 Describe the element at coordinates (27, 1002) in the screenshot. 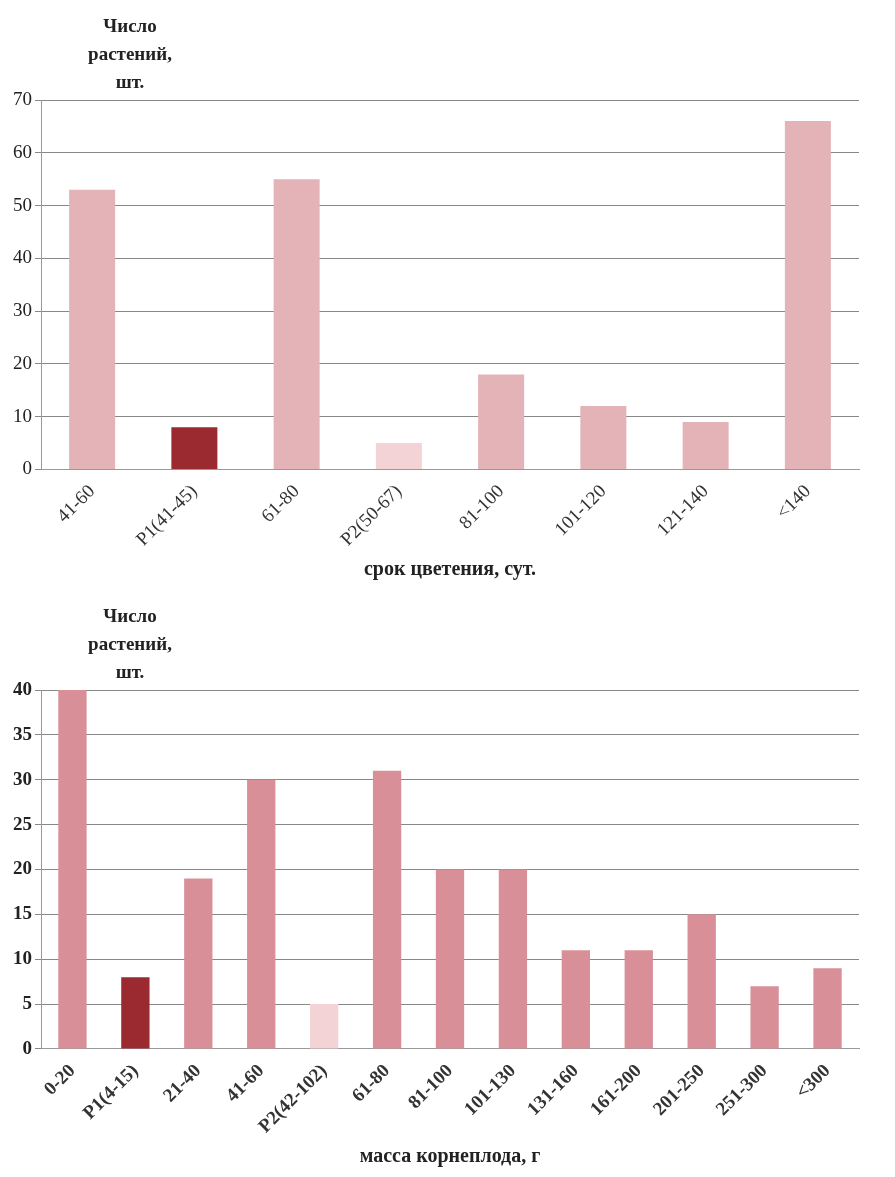

I see `y-tick-label: 5` at that location.